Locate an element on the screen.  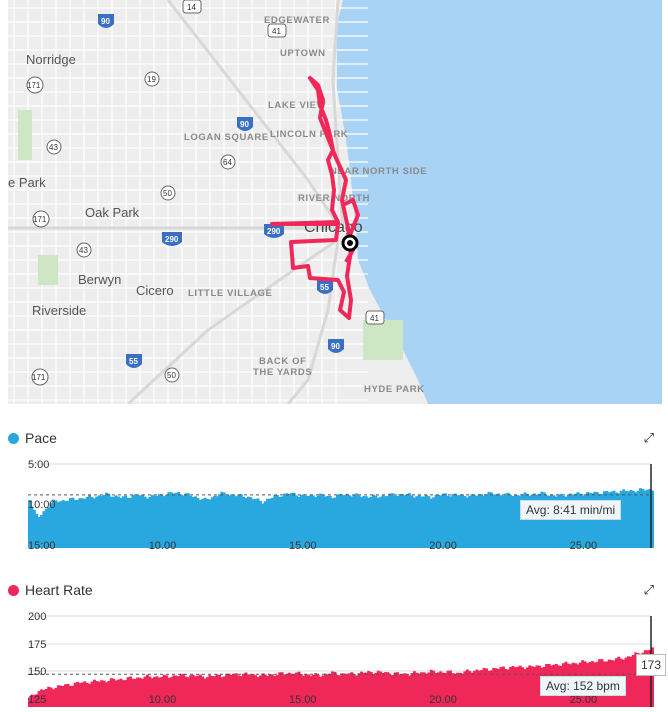
finish-marker-icon is located at coordinates (350, 243).